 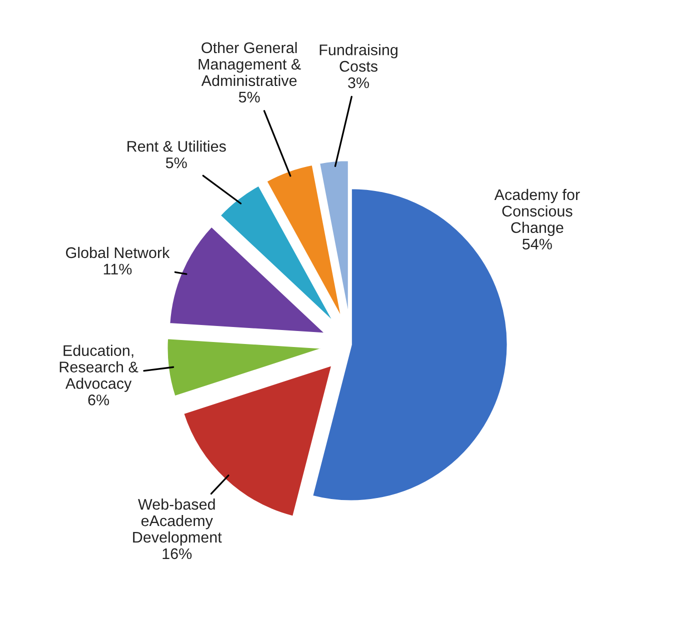 What do you see at coordinates (177, 554) in the screenshot?
I see `data-label: 16%` at bounding box center [177, 554].